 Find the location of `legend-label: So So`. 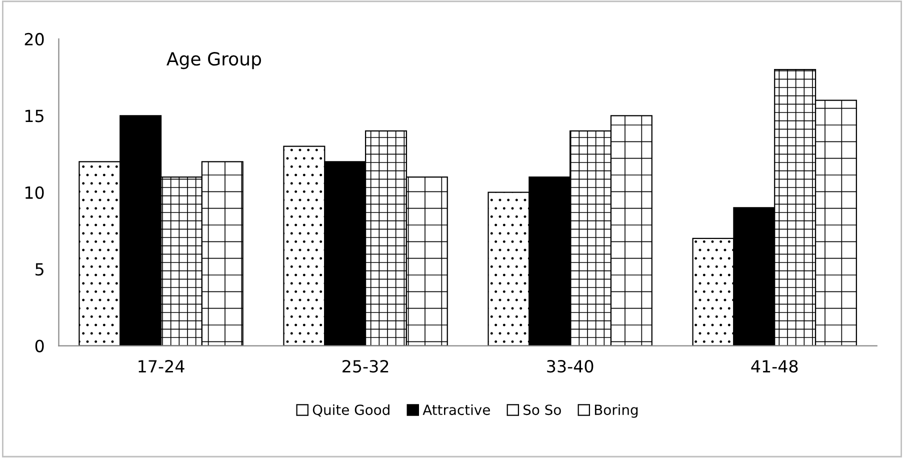

legend-label: So So is located at coordinates (542, 410).